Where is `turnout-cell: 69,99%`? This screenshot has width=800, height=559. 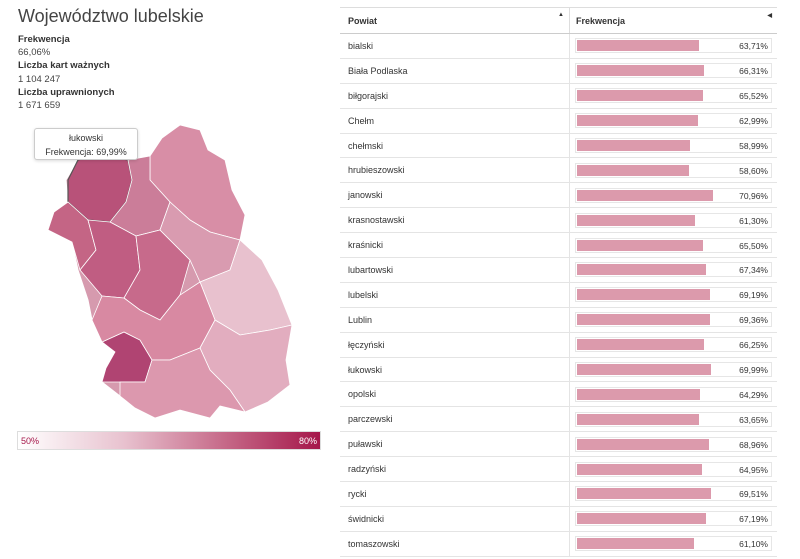 turnout-cell: 69,99% is located at coordinates (673, 370).